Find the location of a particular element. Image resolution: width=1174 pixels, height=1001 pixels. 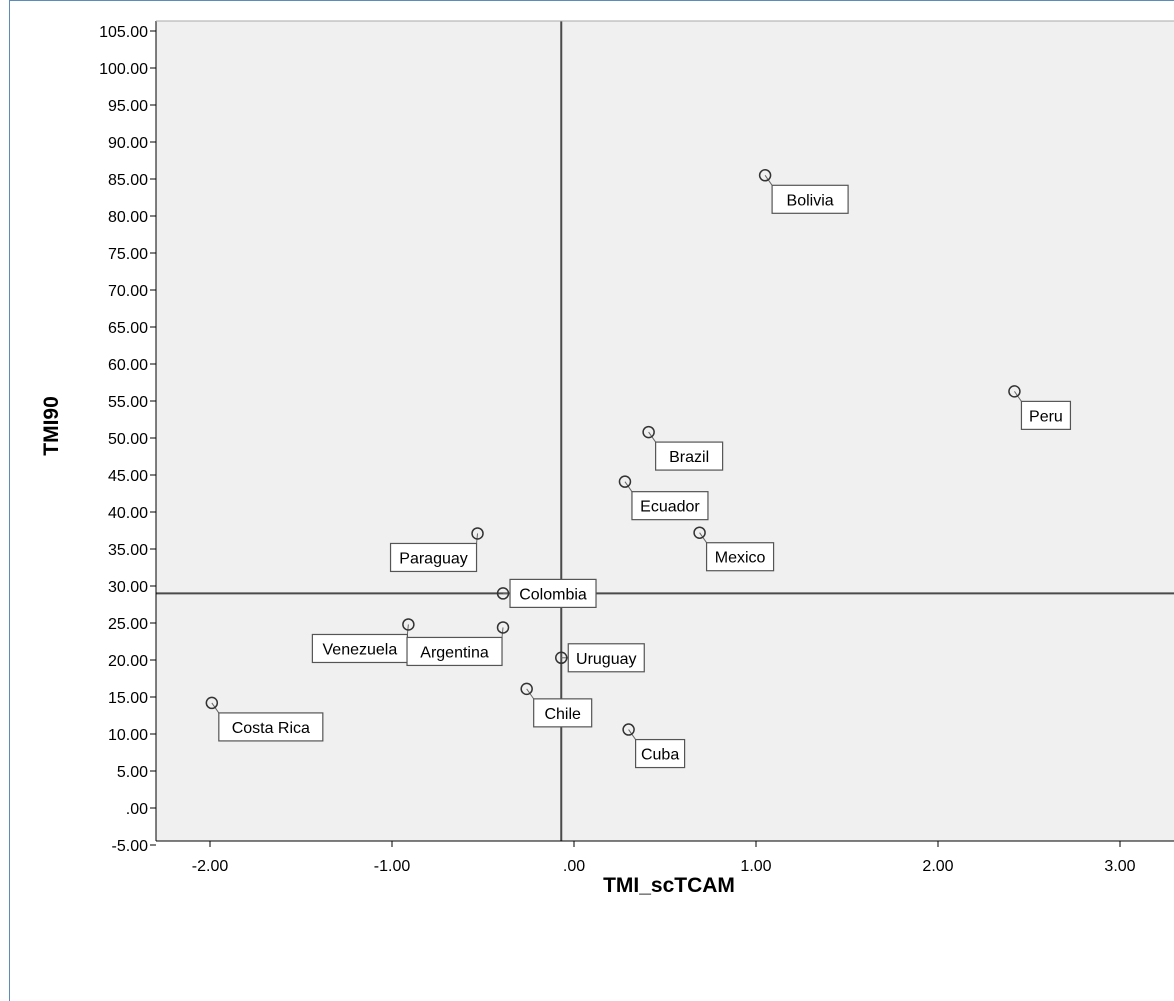

point-label: Costa Rica is located at coordinates (271, 728).